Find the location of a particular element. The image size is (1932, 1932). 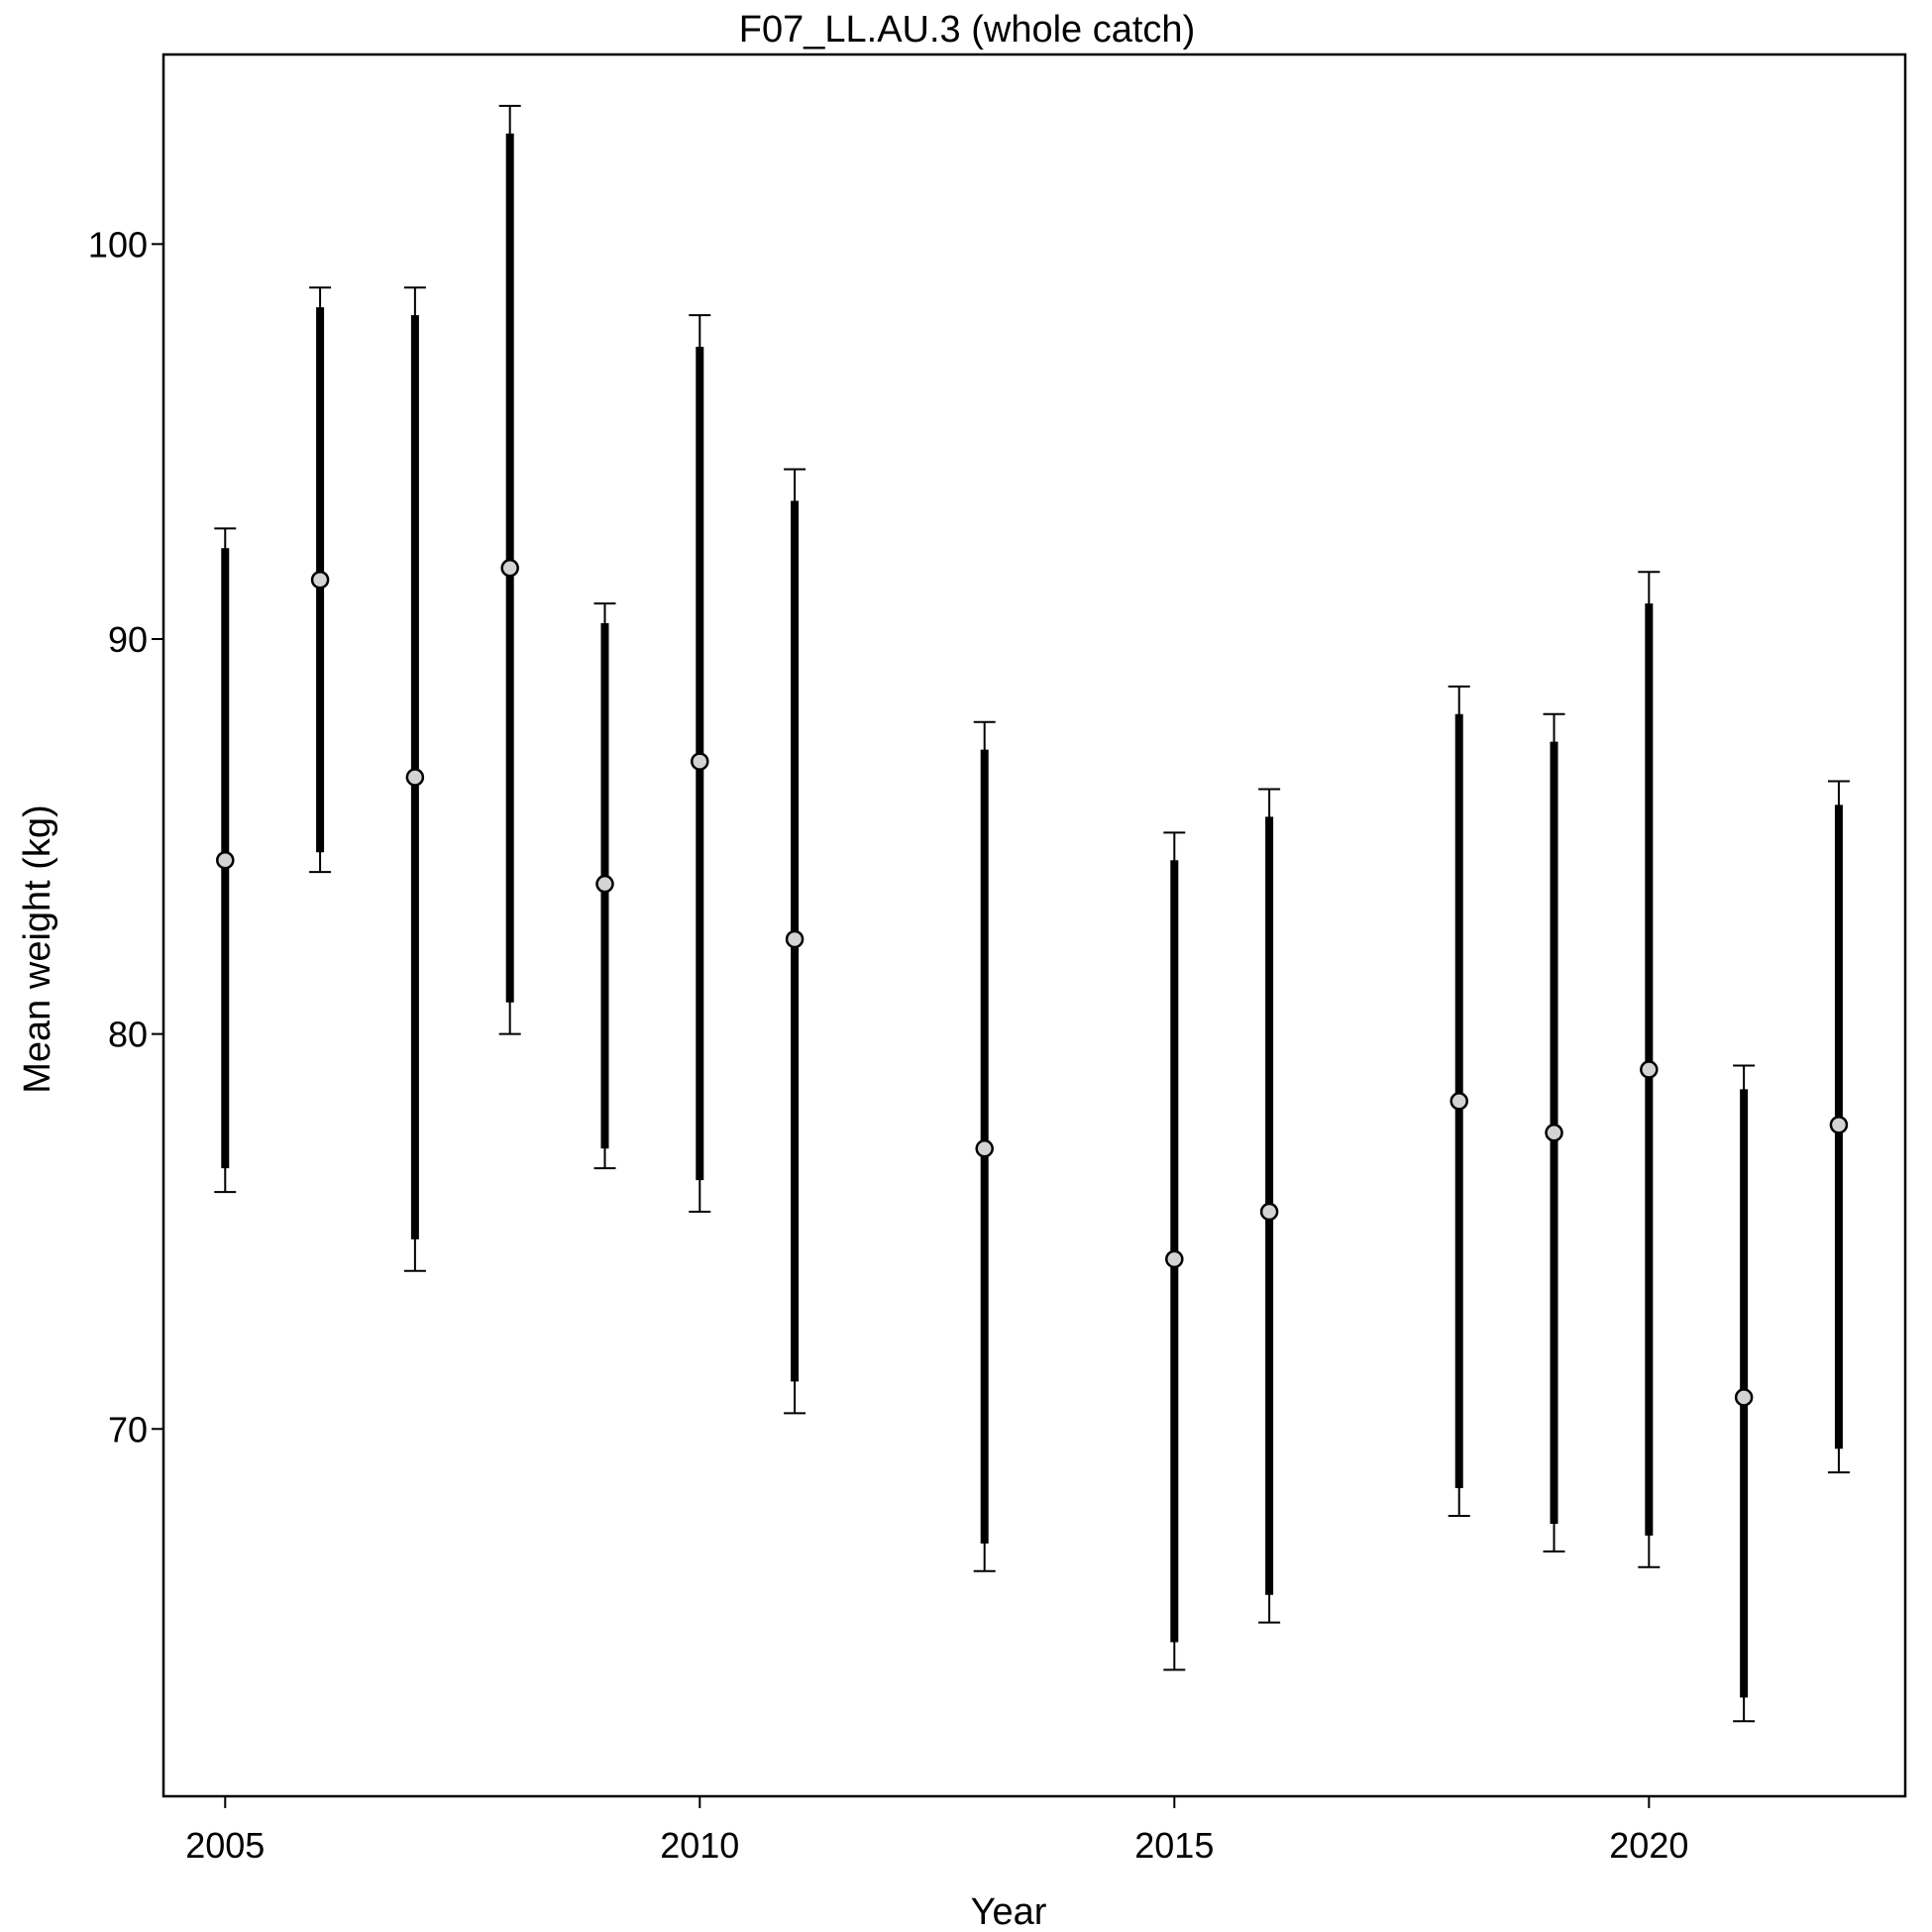

y-tick-label: 90 is located at coordinates (128, 639).